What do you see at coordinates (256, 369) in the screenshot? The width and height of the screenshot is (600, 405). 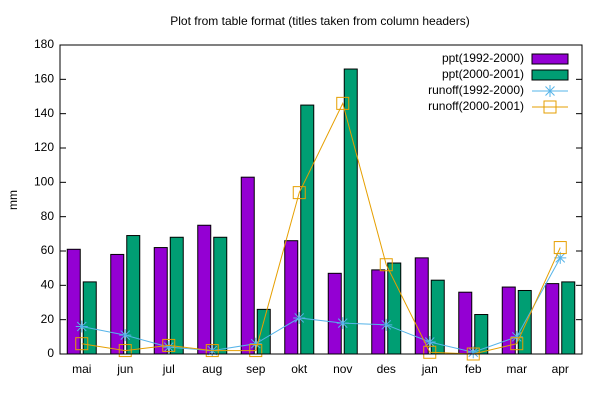 I see `x-tick-label: sep` at bounding box center [256, 369].